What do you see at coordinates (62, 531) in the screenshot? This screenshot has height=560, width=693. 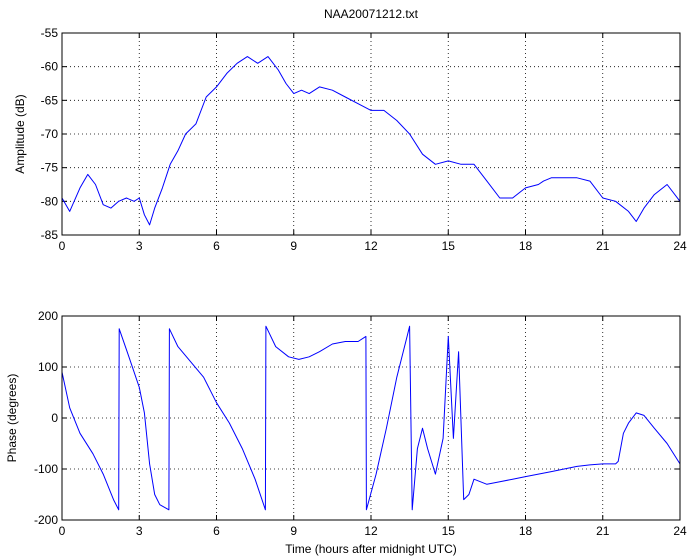 I see `phase-x-tick-label: 0` at bounding box center [62, 531].